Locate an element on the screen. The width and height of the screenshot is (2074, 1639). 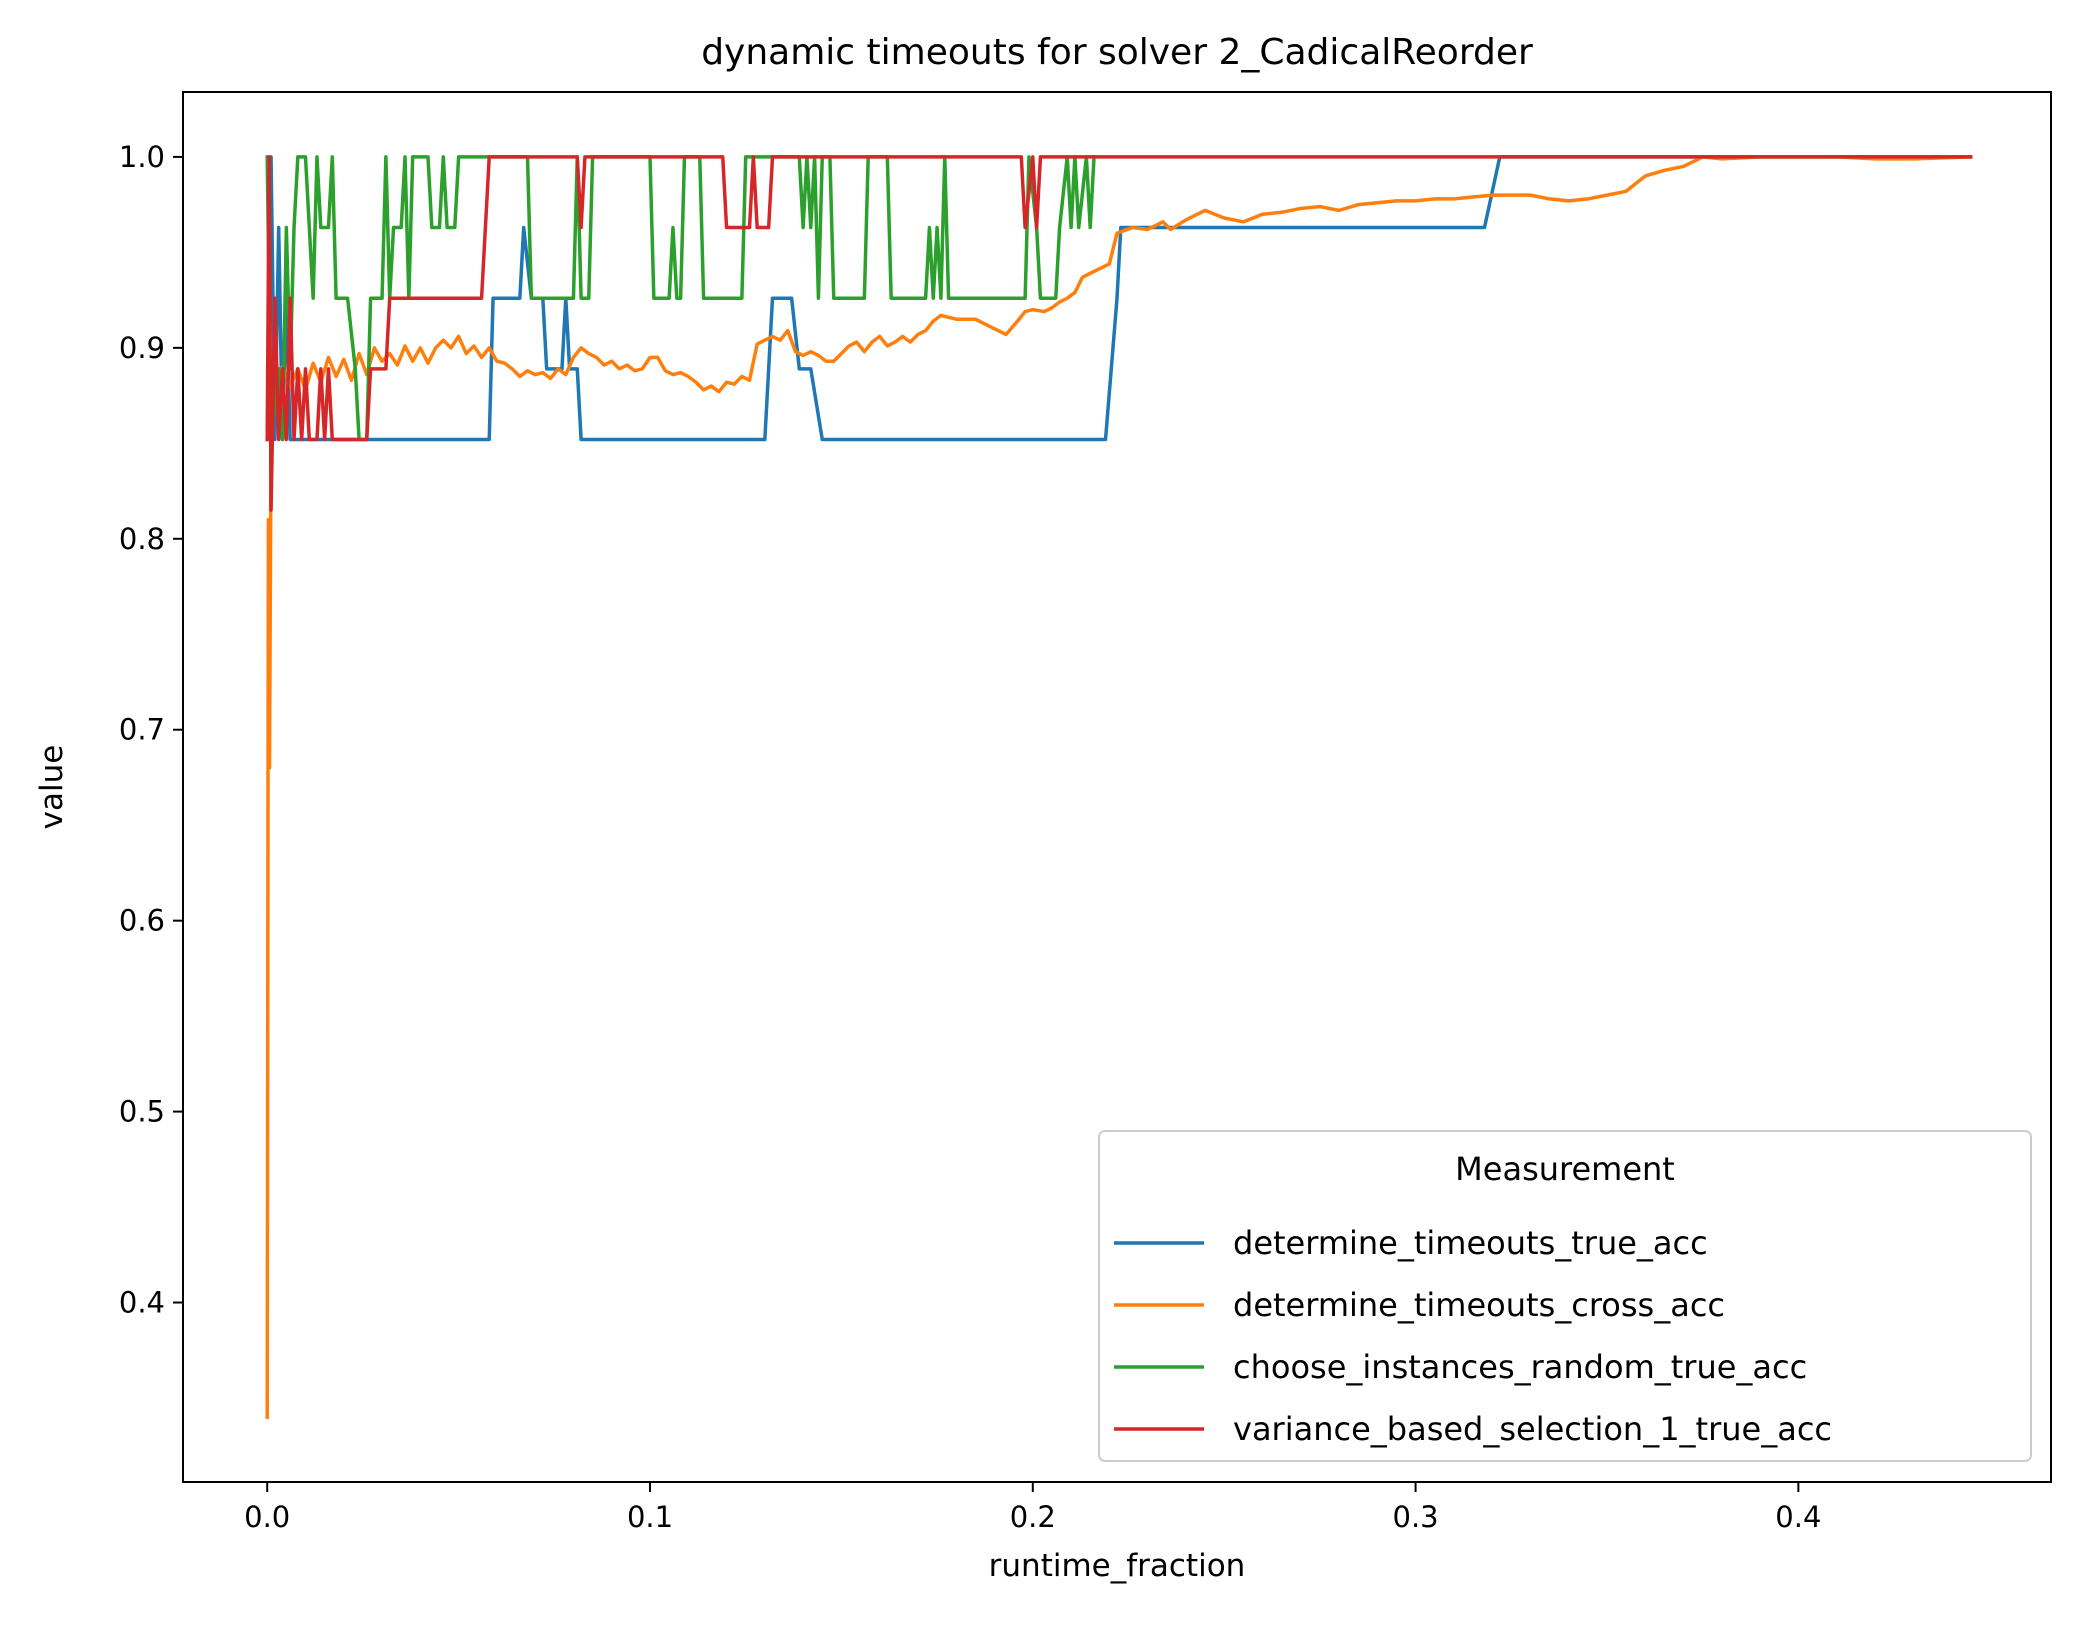
y-axis: 0.4 0.5 0.6 0.7 0.8 0.9 1.0 is located at coordinates (151, 730).